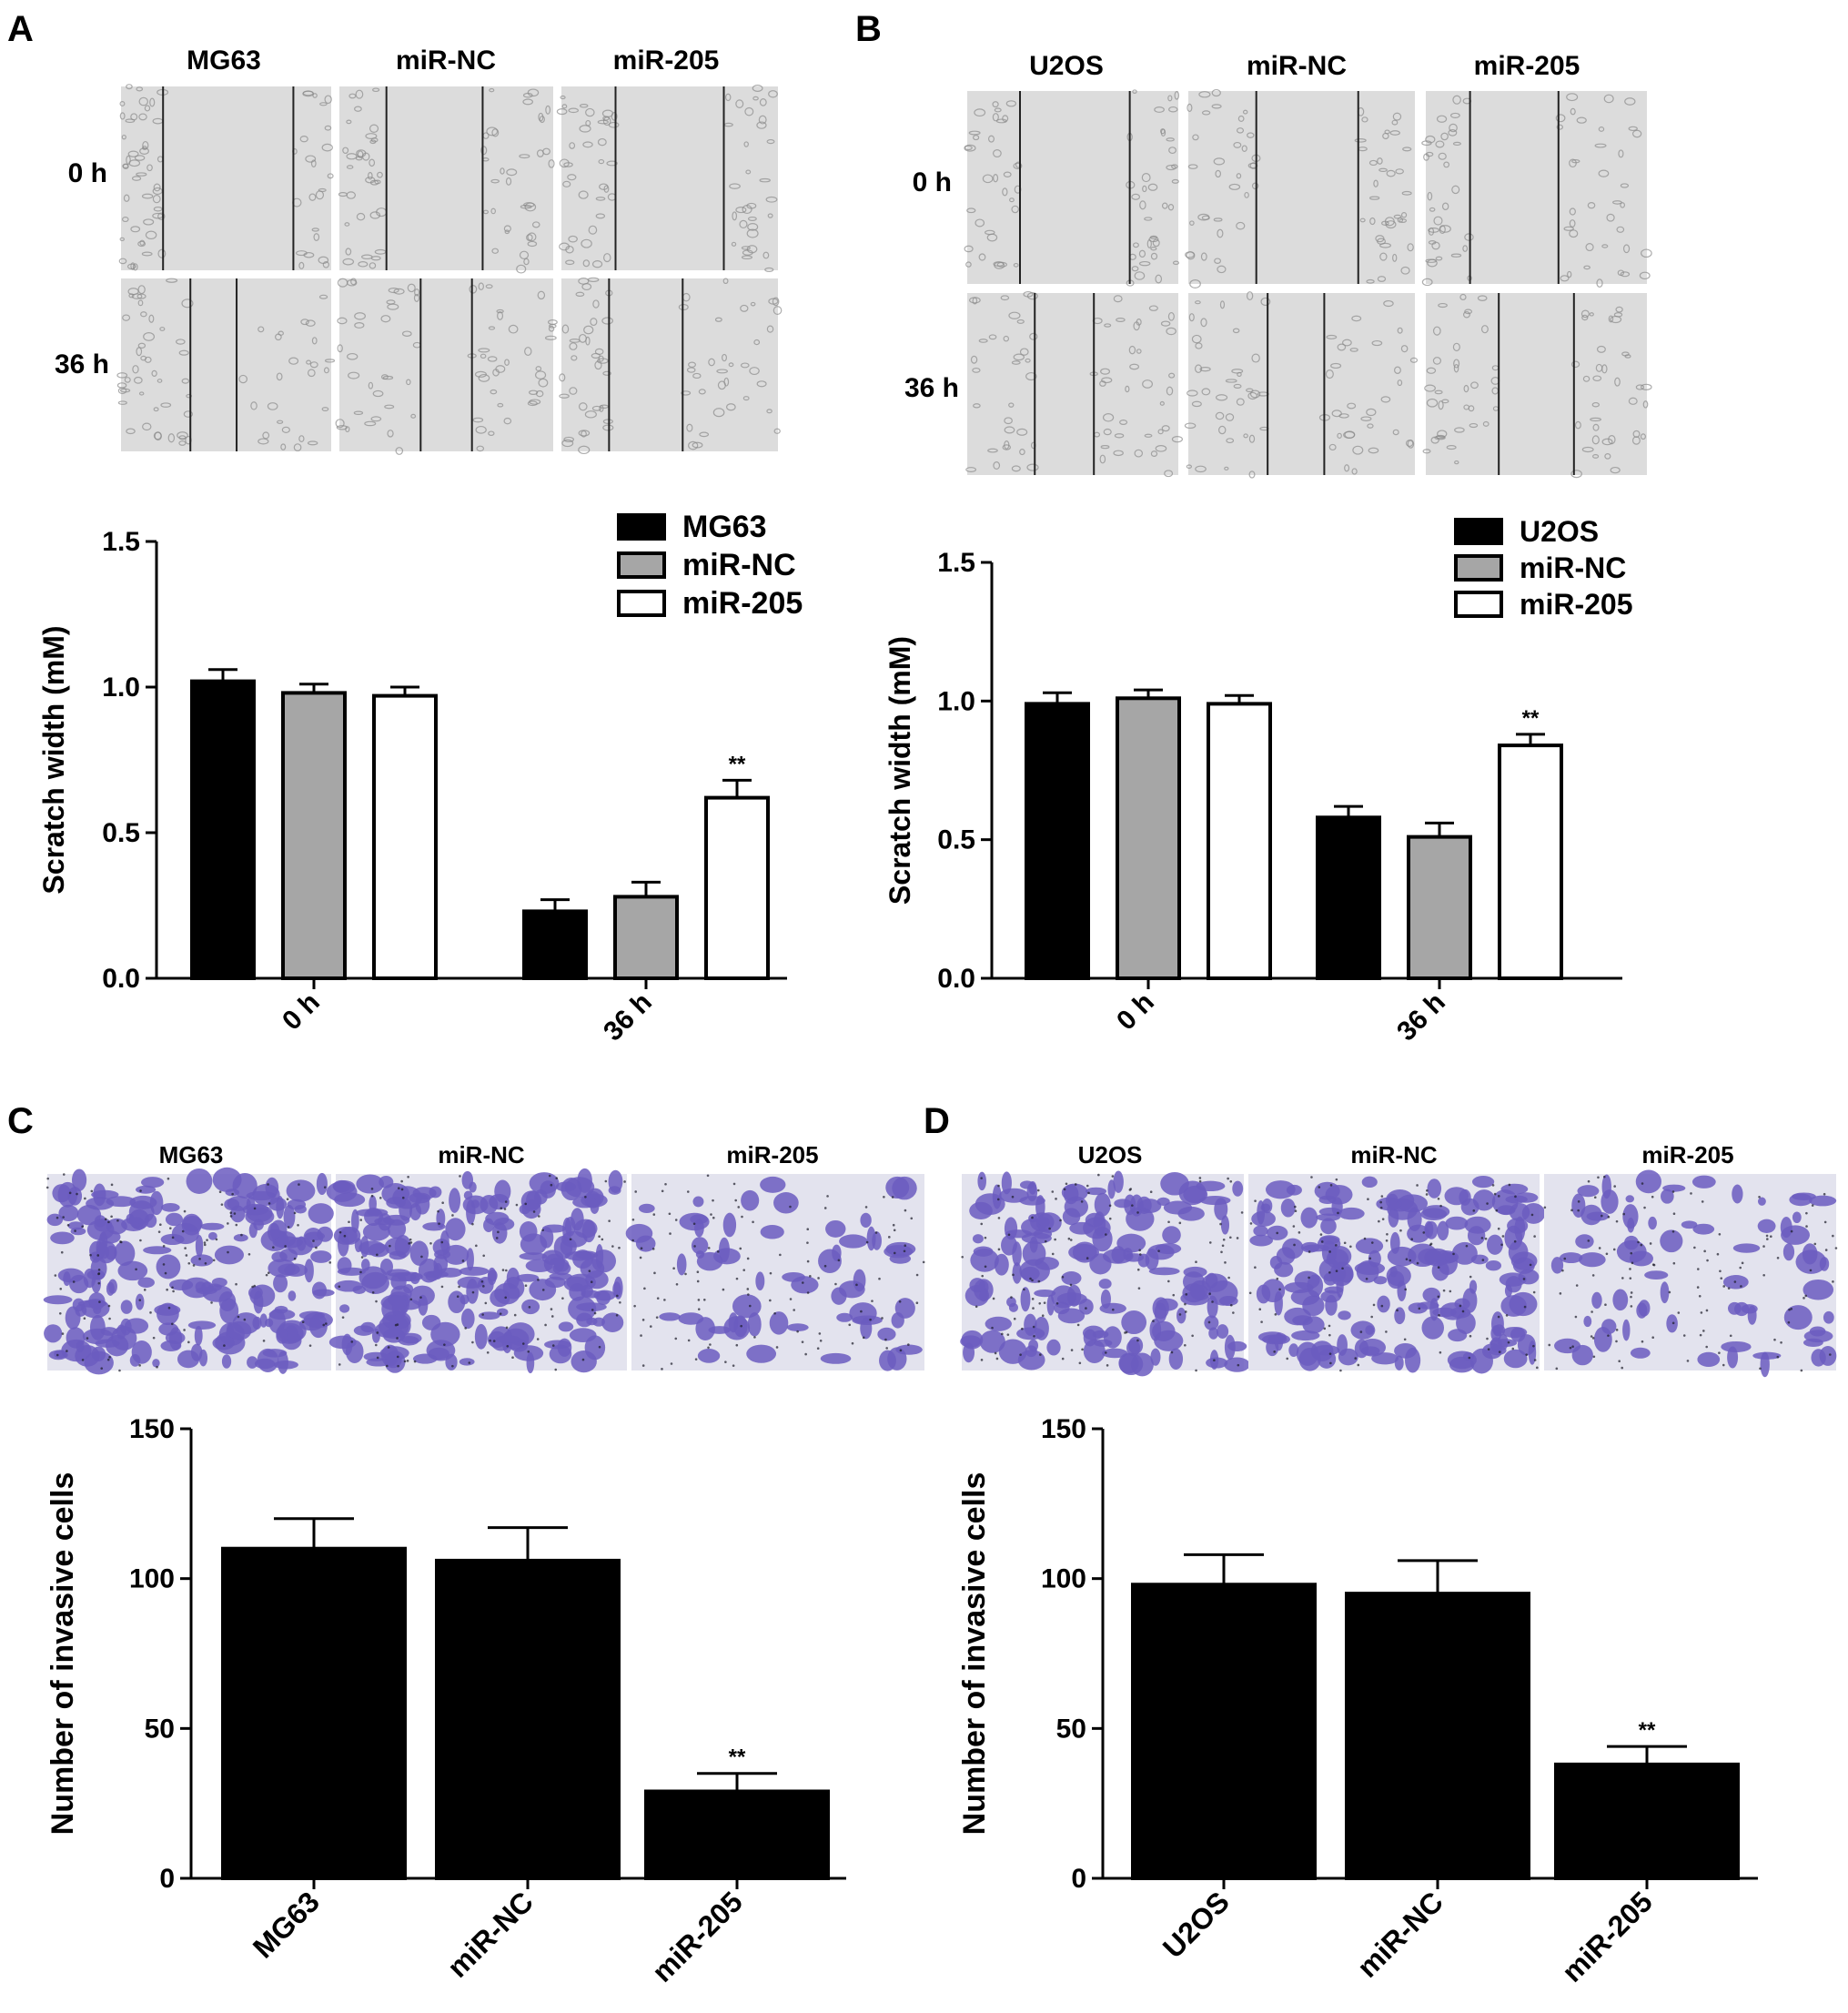 The width and height of the screenshot is (1848, 2013). What do you see at coordinates (667, 178) in the screenshot?
I see `micrograph-a-r1-c3` at bounding box center [667, 178].